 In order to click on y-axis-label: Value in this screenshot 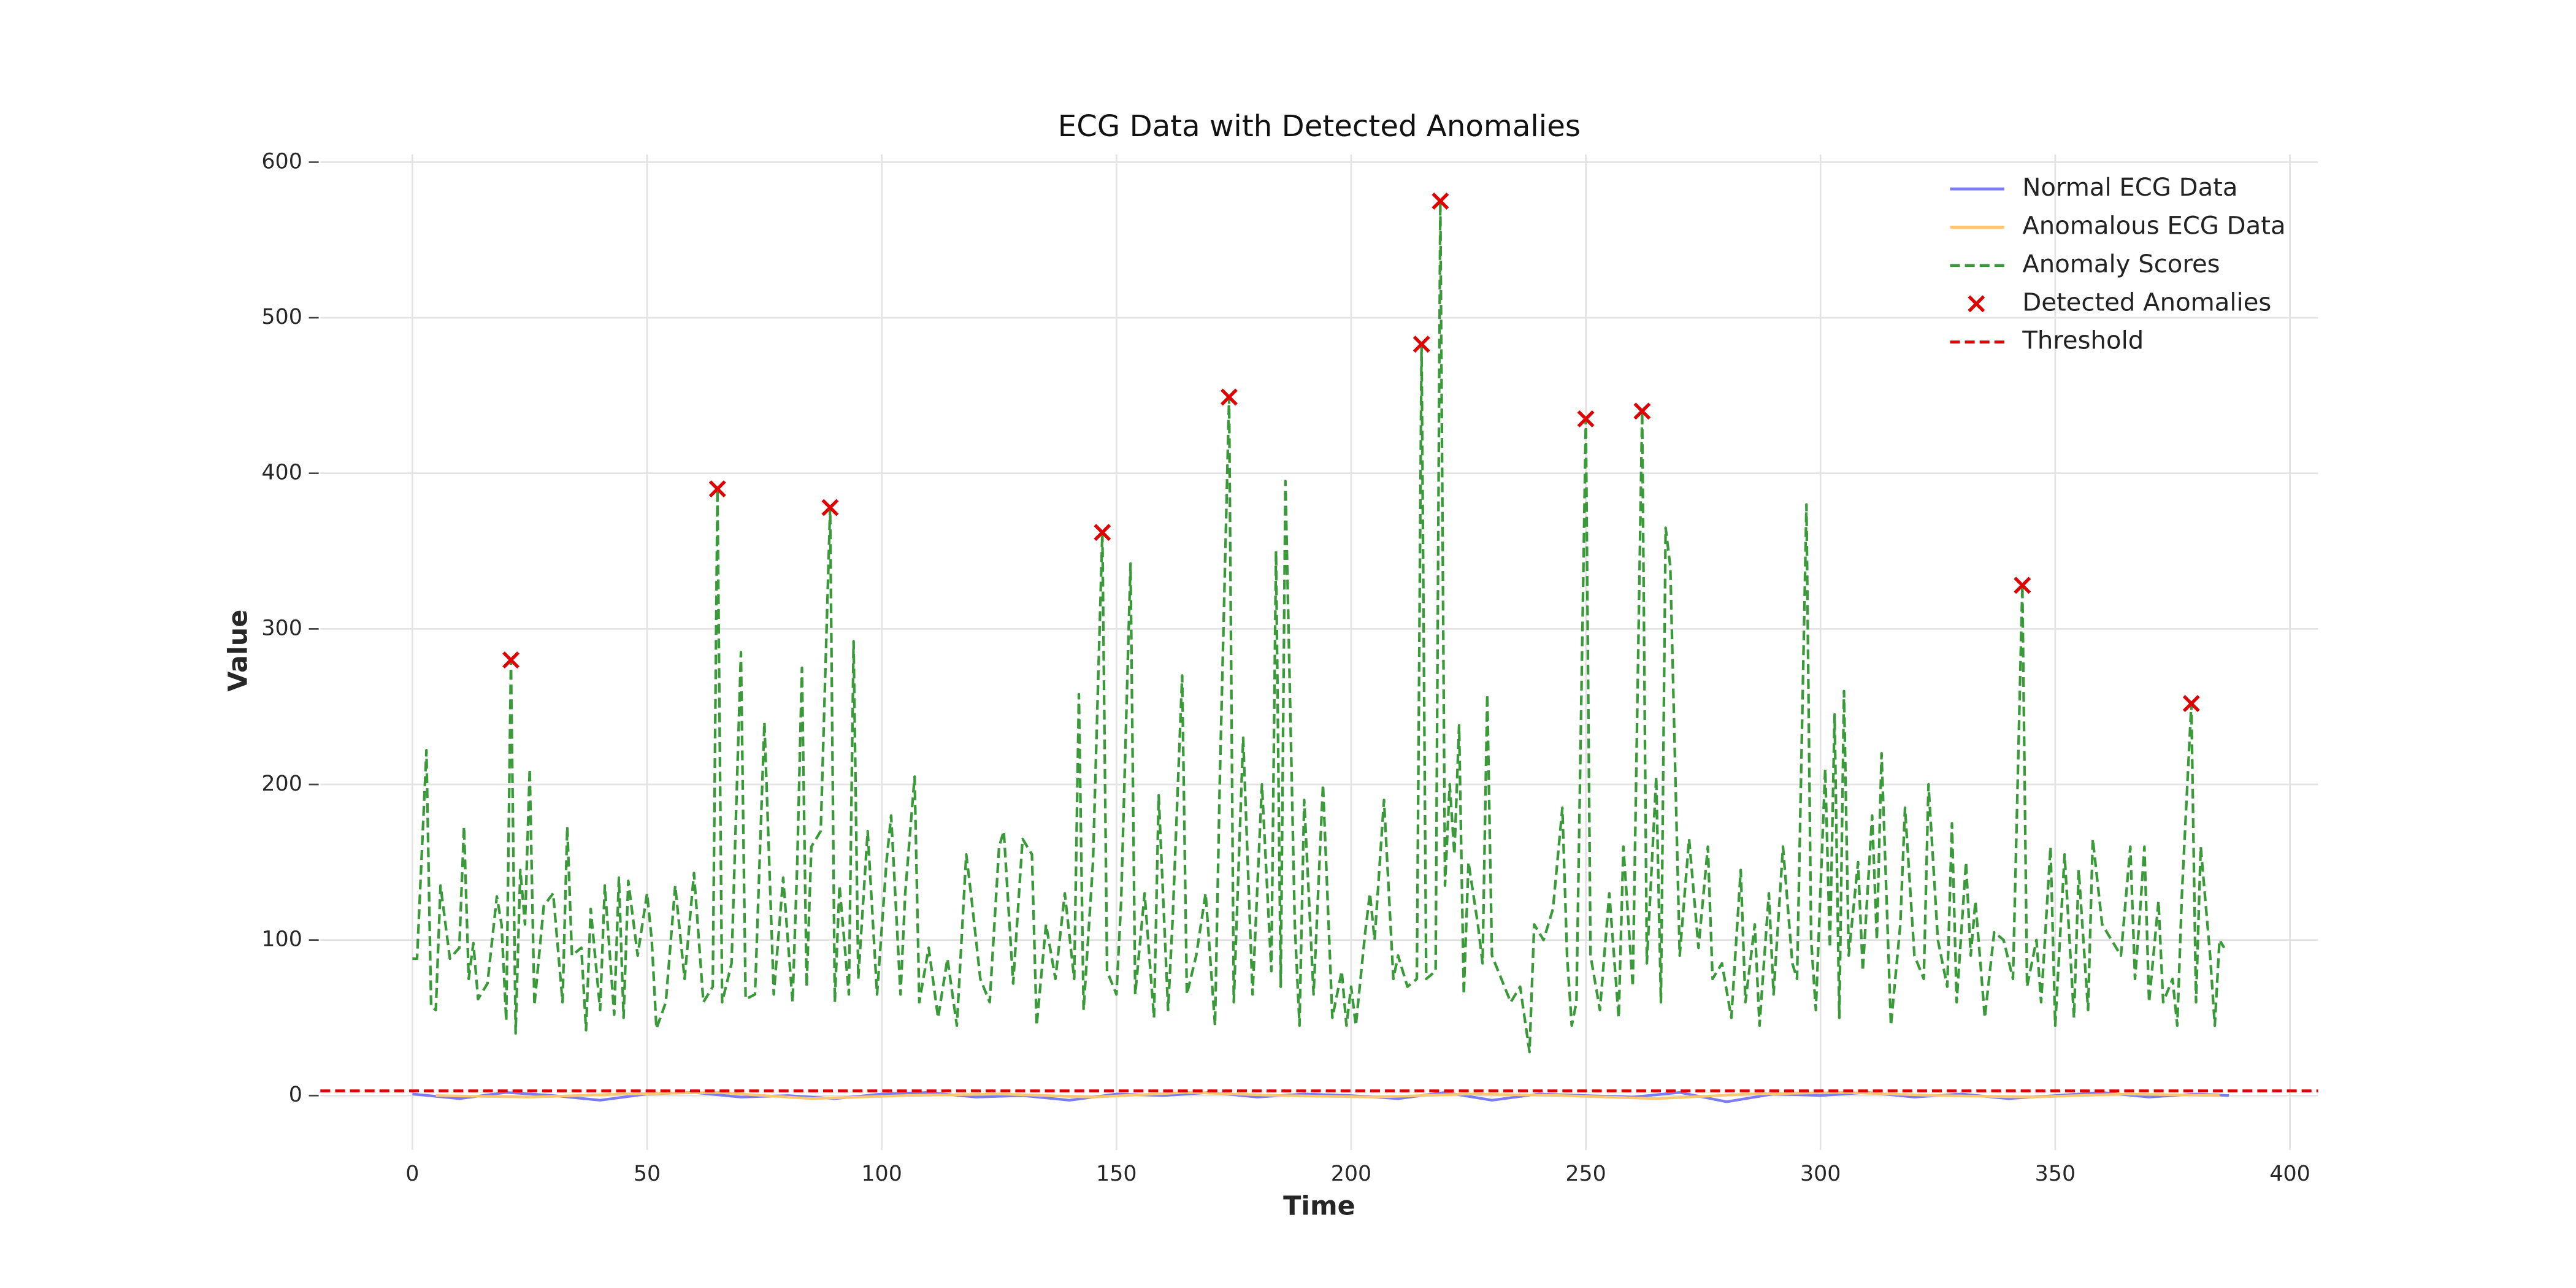, I will do `click(238, 651)`.